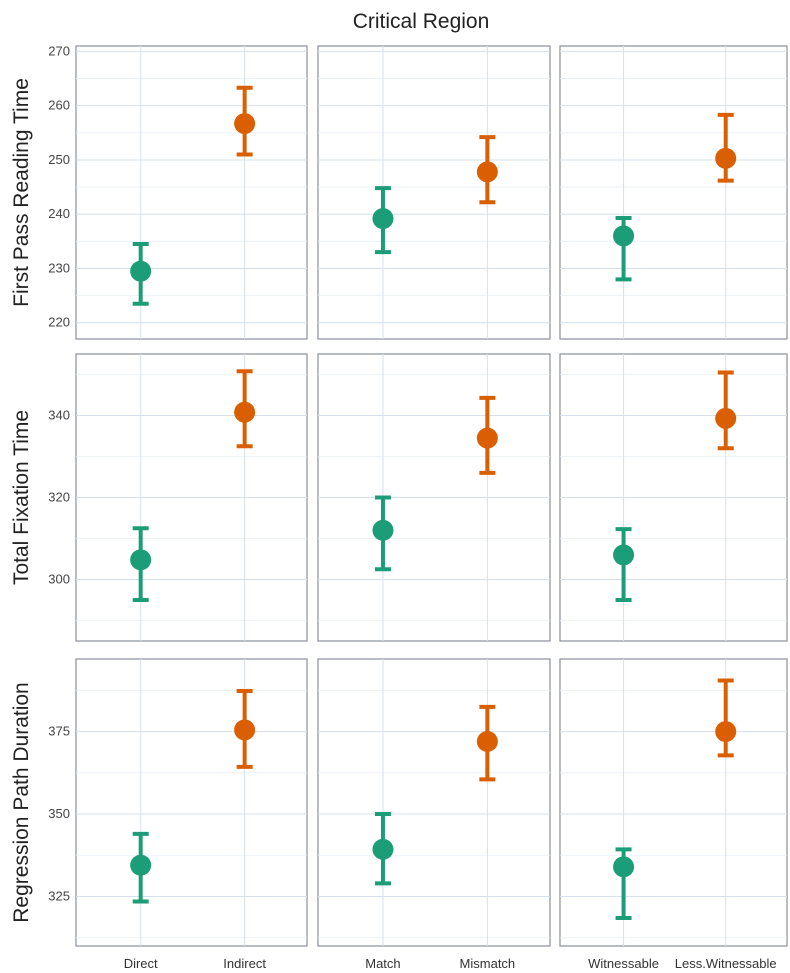 The width and height of the screenshot is (790, 973). Describe the element at coordinates (59, 267) in the screenshot. I see `y-tick-label: 230` at that location.